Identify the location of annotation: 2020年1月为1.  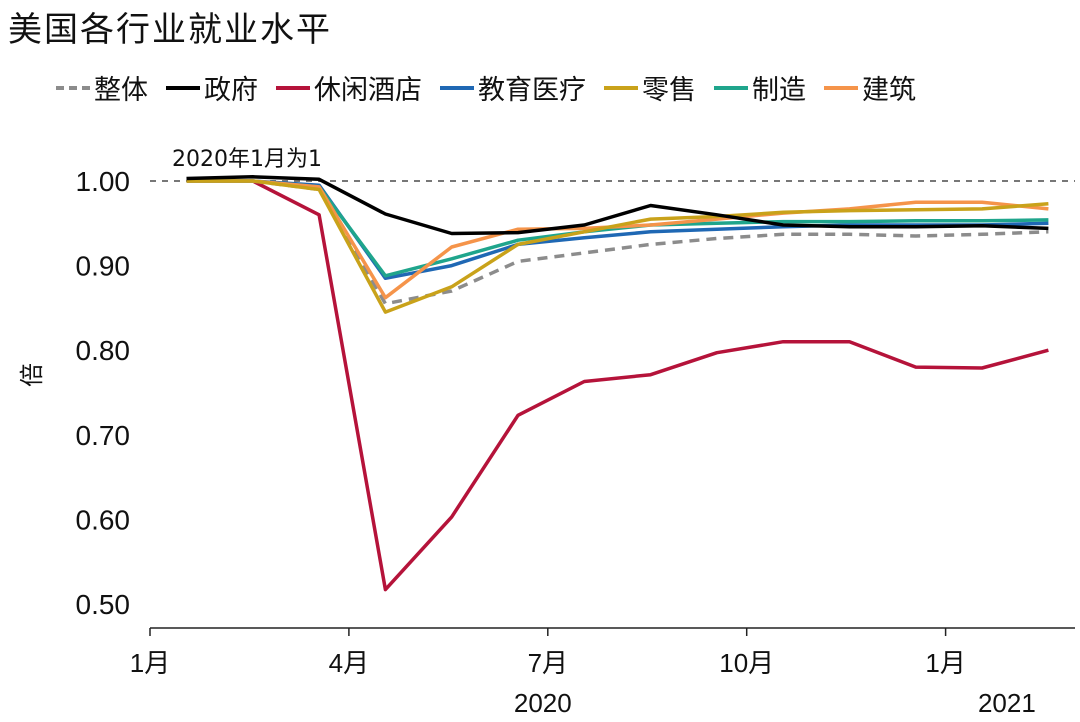
(247, 159).